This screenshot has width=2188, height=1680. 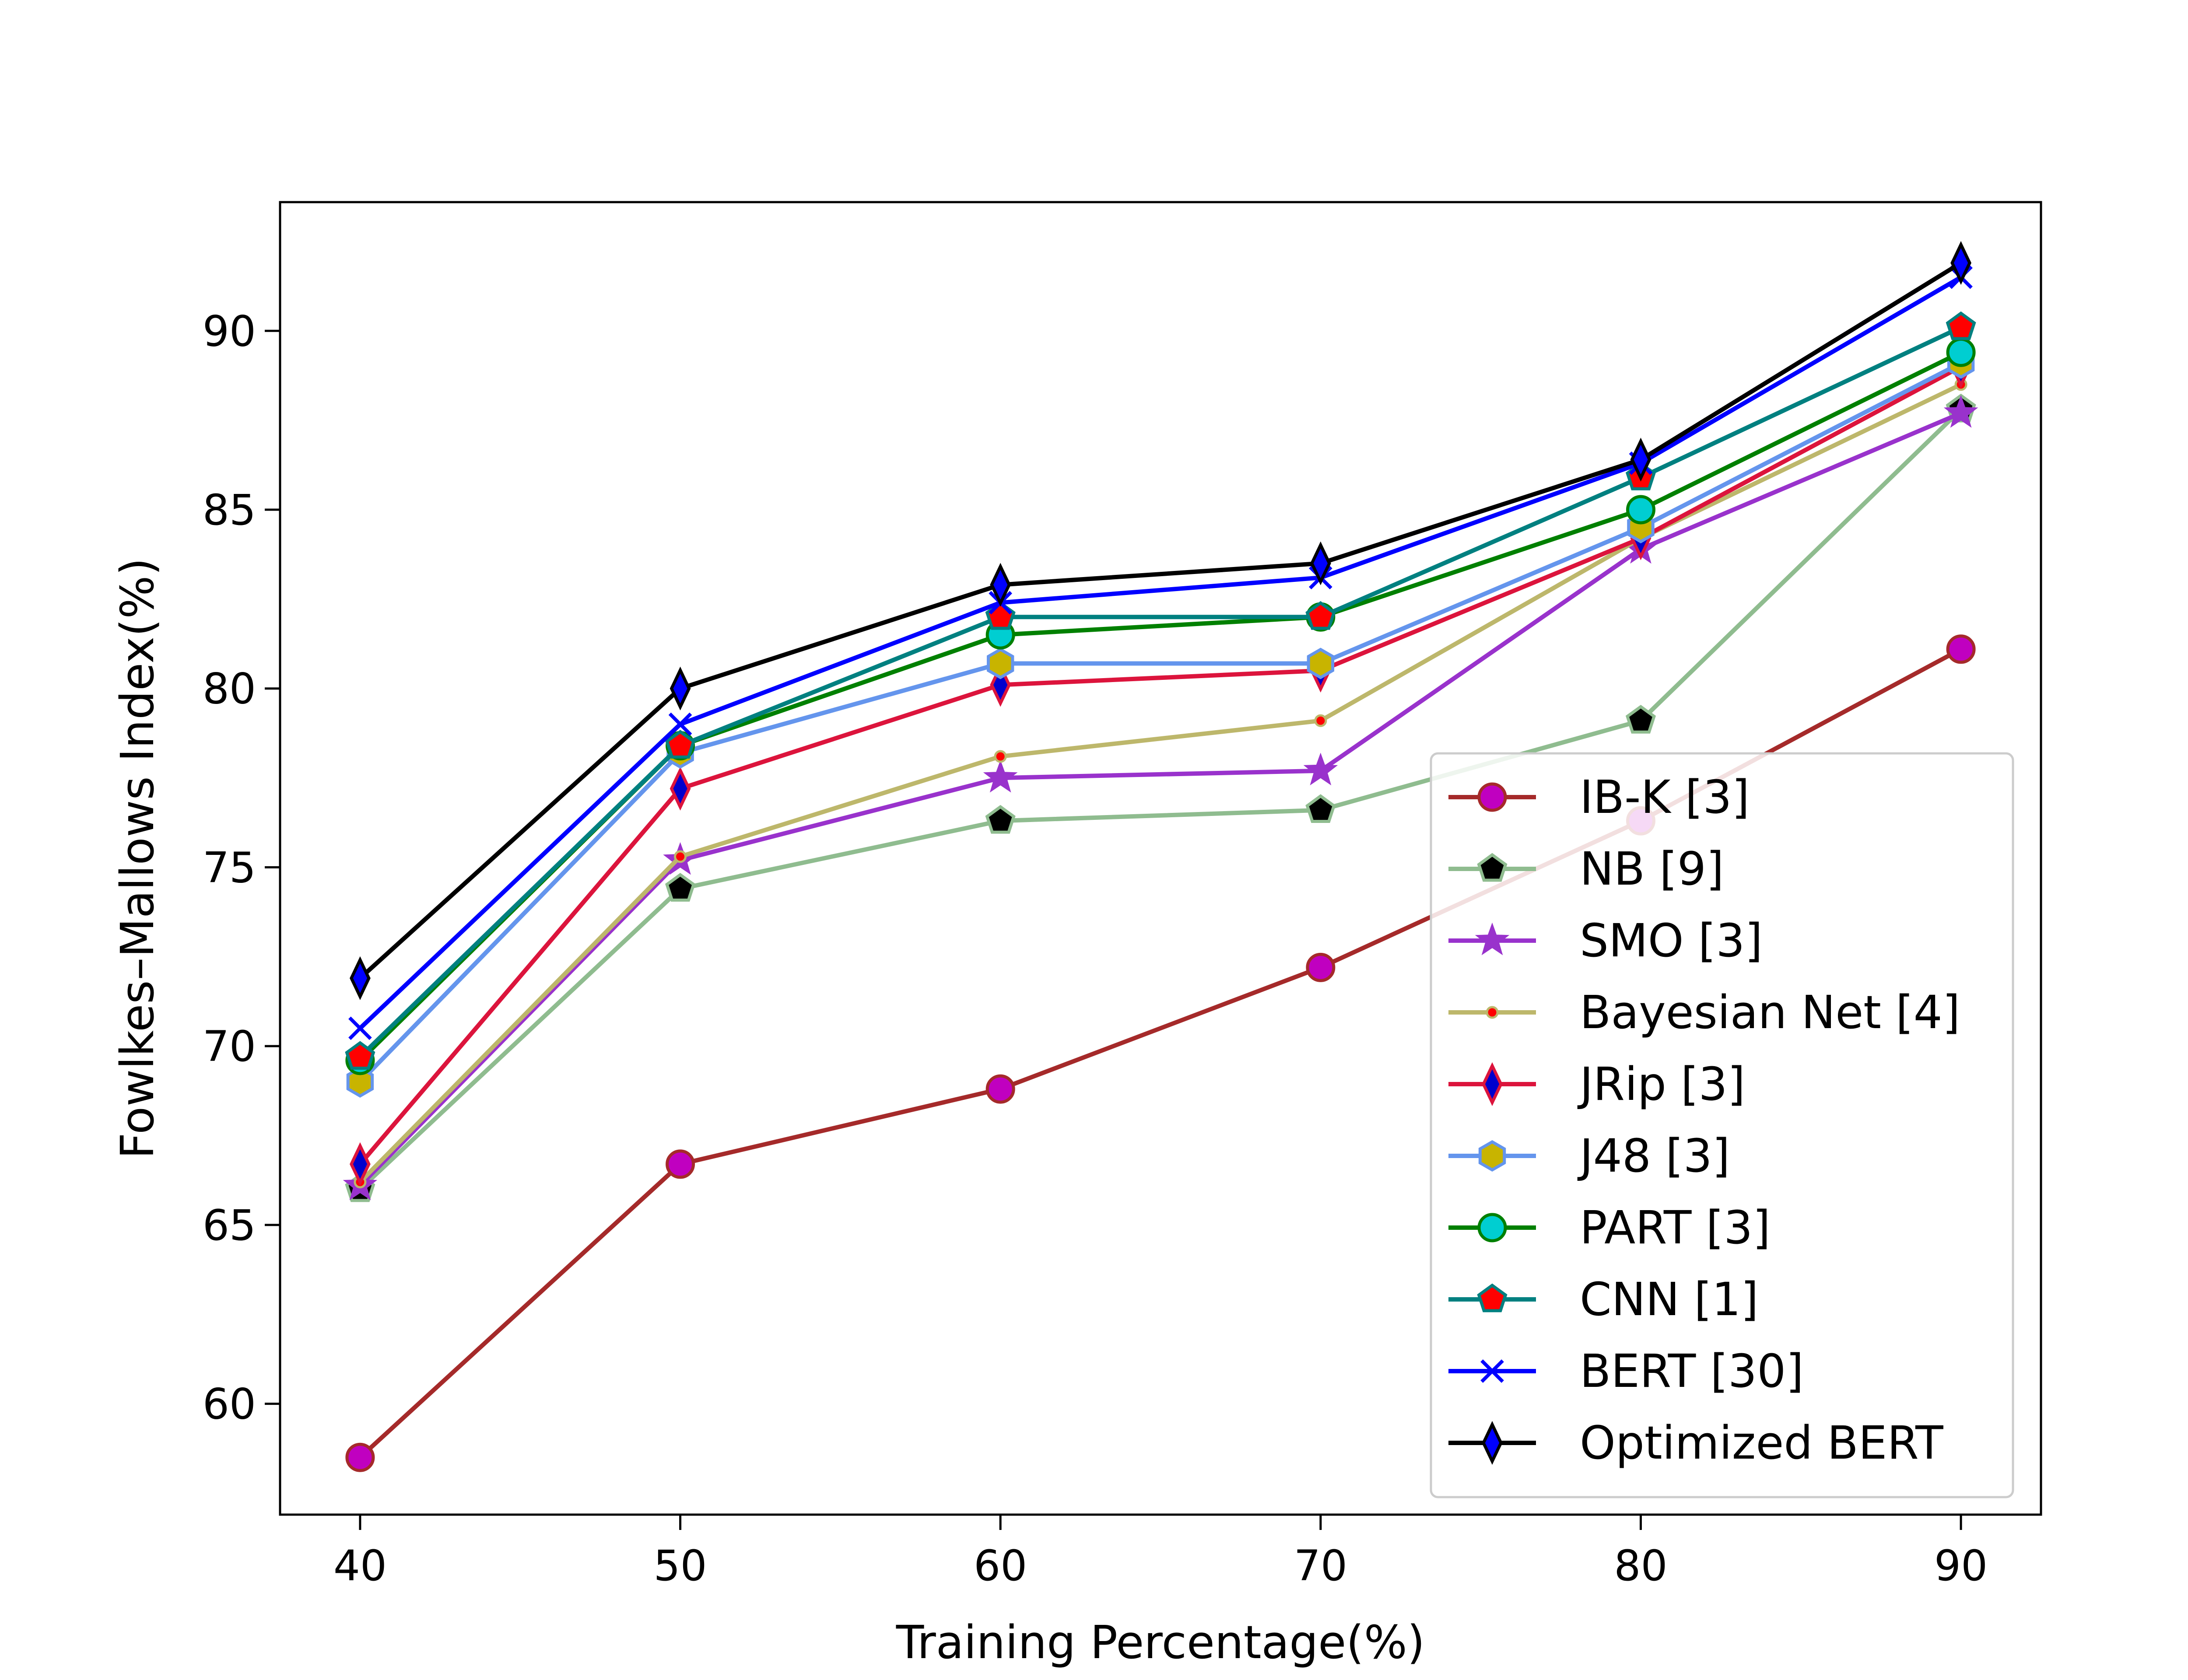 What do you see at coordinates (1665, 797) in the screenshot?
I see `legend-label: IB-K [3]` at bounding box center [1665, 797].